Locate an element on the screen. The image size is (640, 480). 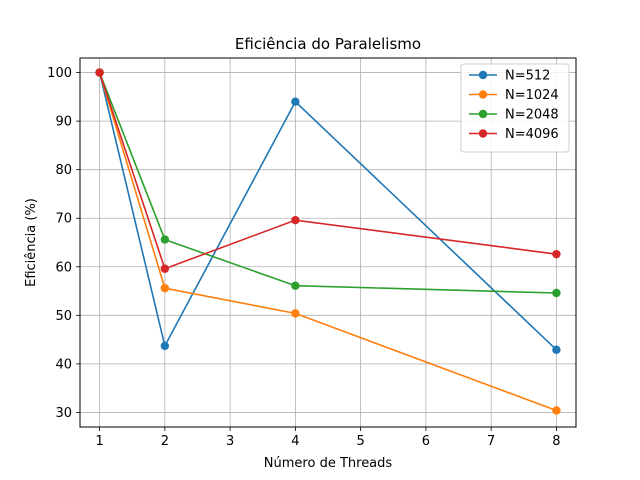
legend-label: N=512 is located at coordinates (527, 76).